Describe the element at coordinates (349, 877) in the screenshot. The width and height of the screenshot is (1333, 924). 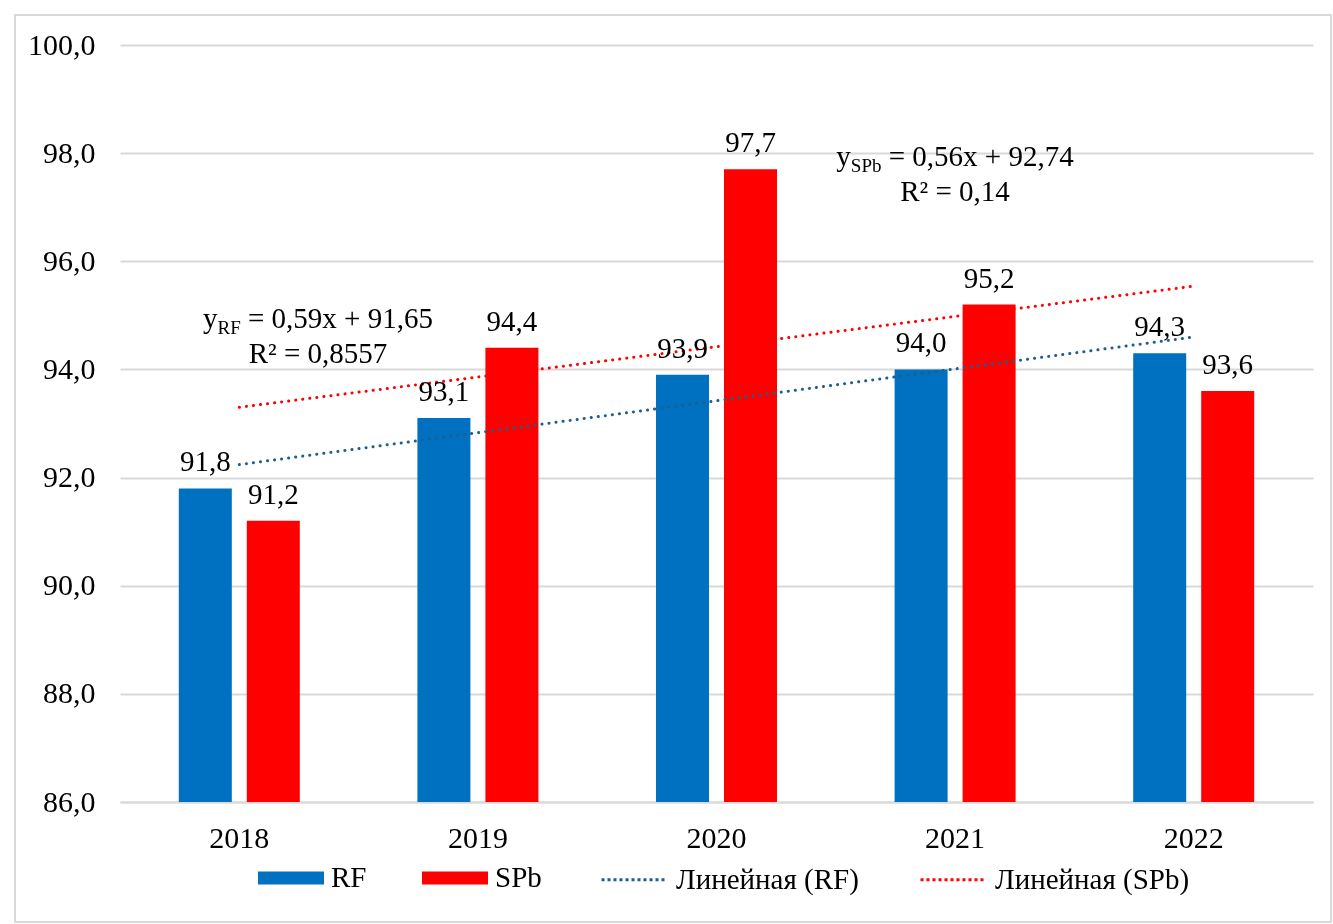
I see `legend-label: RF` at that location.